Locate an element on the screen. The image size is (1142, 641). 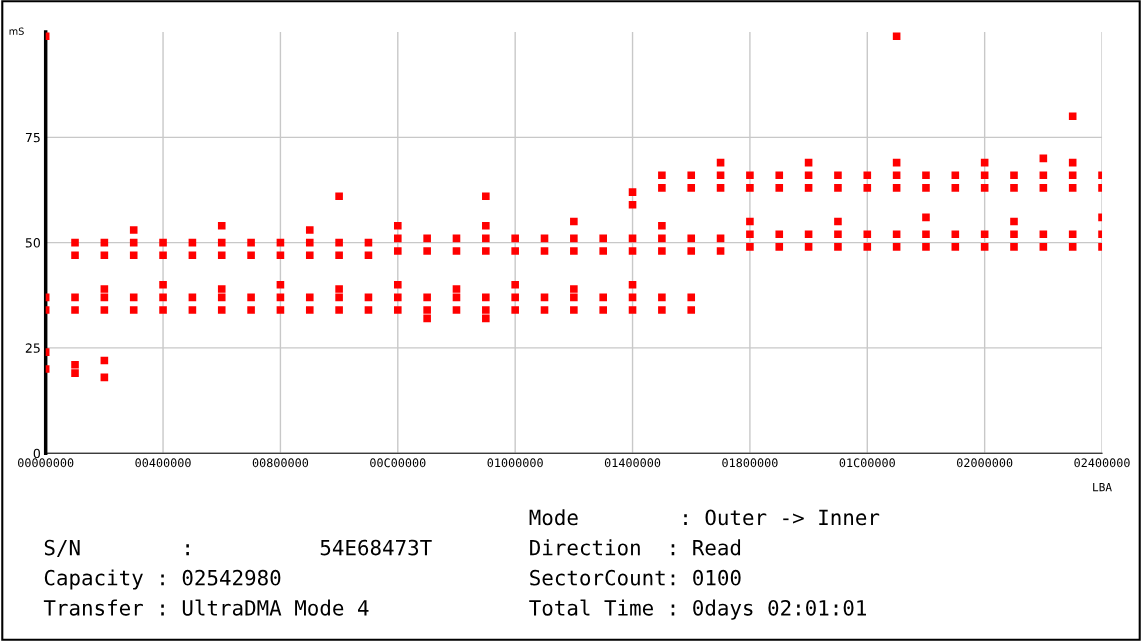
text: Direction : Read is located at coordinates (635, 547).